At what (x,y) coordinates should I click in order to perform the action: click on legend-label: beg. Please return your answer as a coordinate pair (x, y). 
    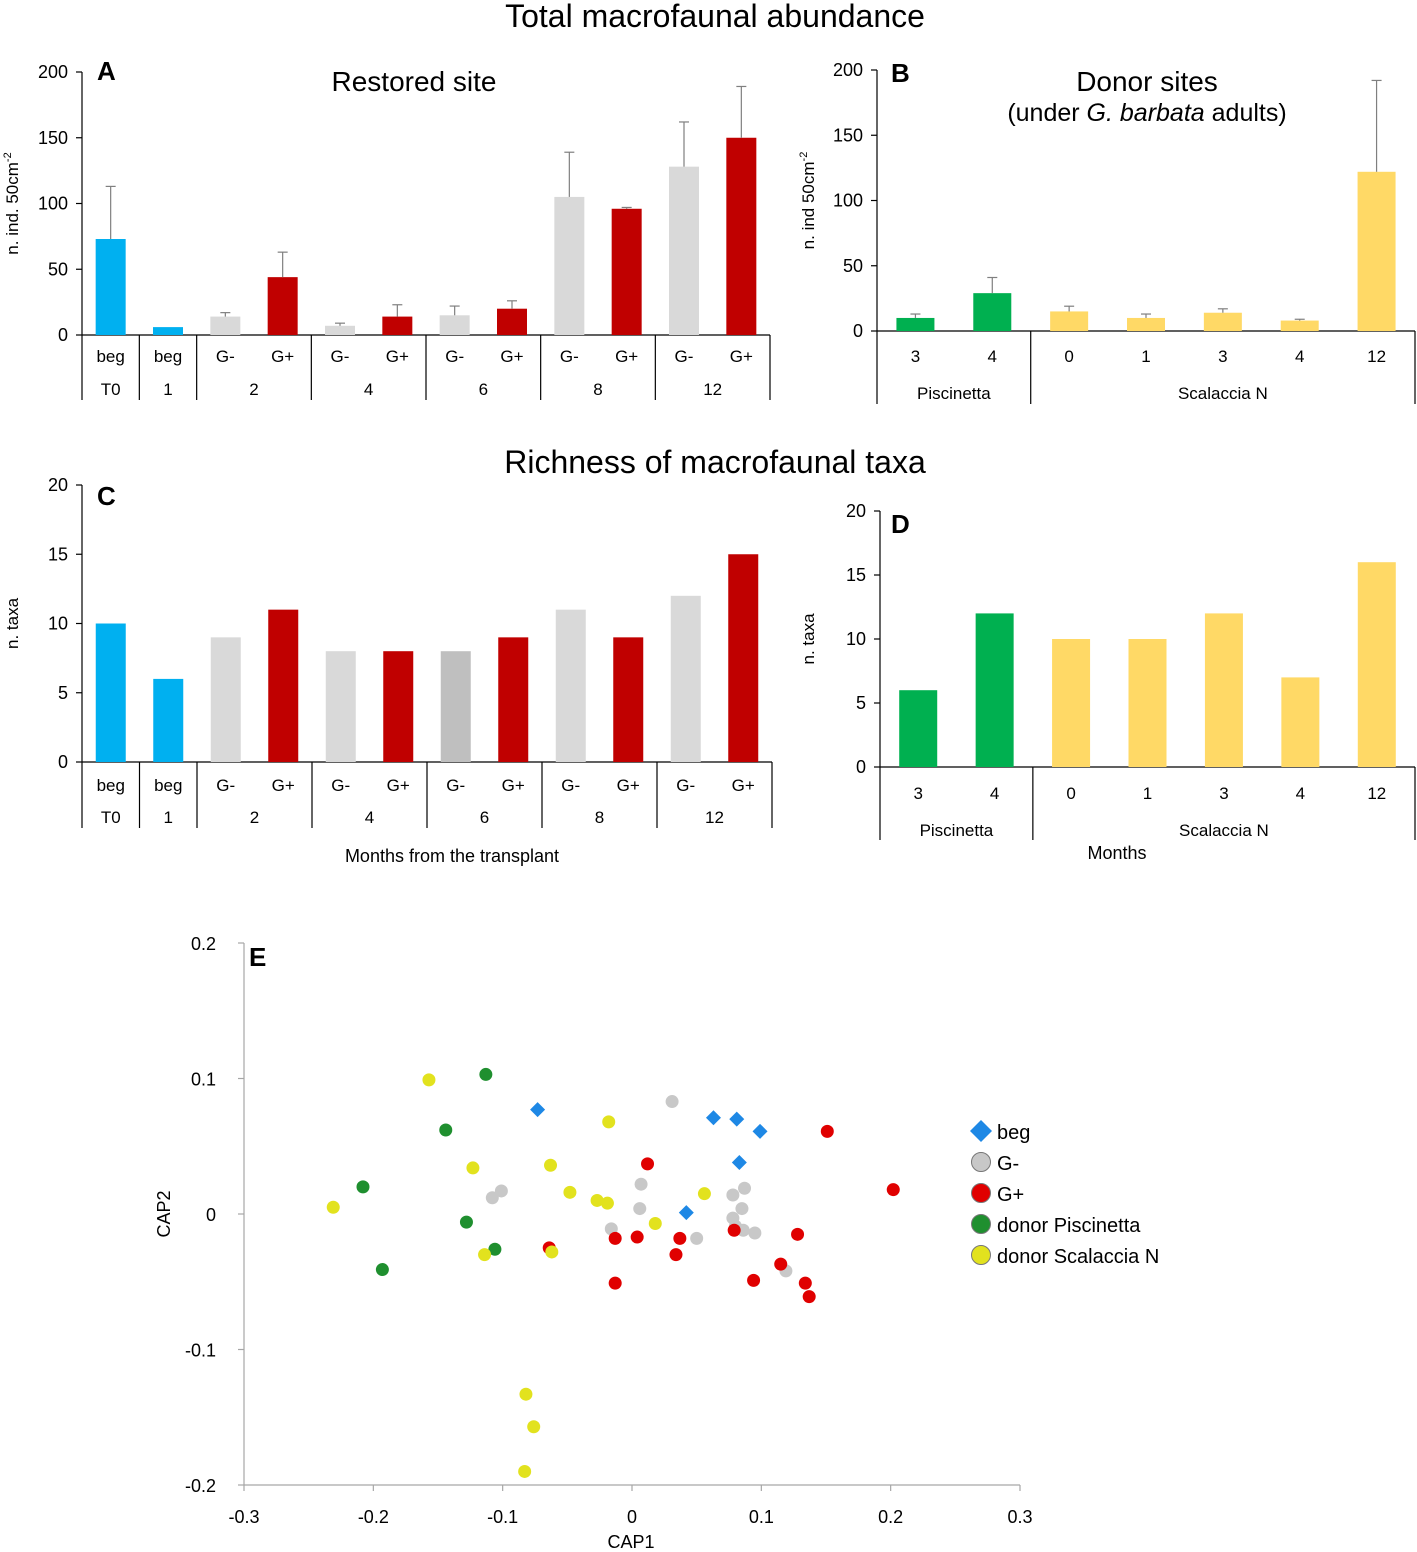
    Looking at the image, I should click on (1013, 1133).